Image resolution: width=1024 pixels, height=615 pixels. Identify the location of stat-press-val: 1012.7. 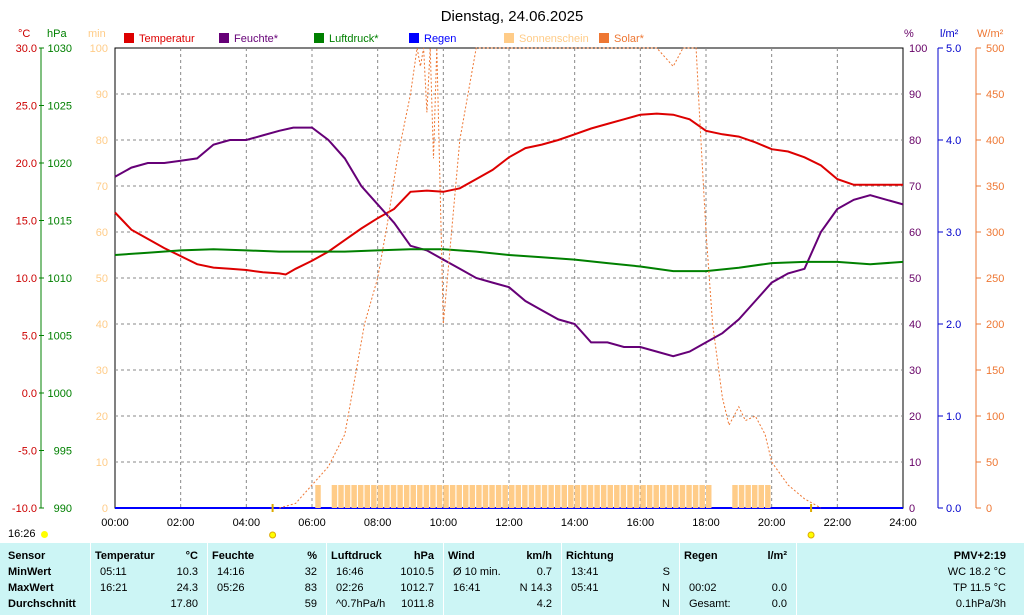
(417, 588).